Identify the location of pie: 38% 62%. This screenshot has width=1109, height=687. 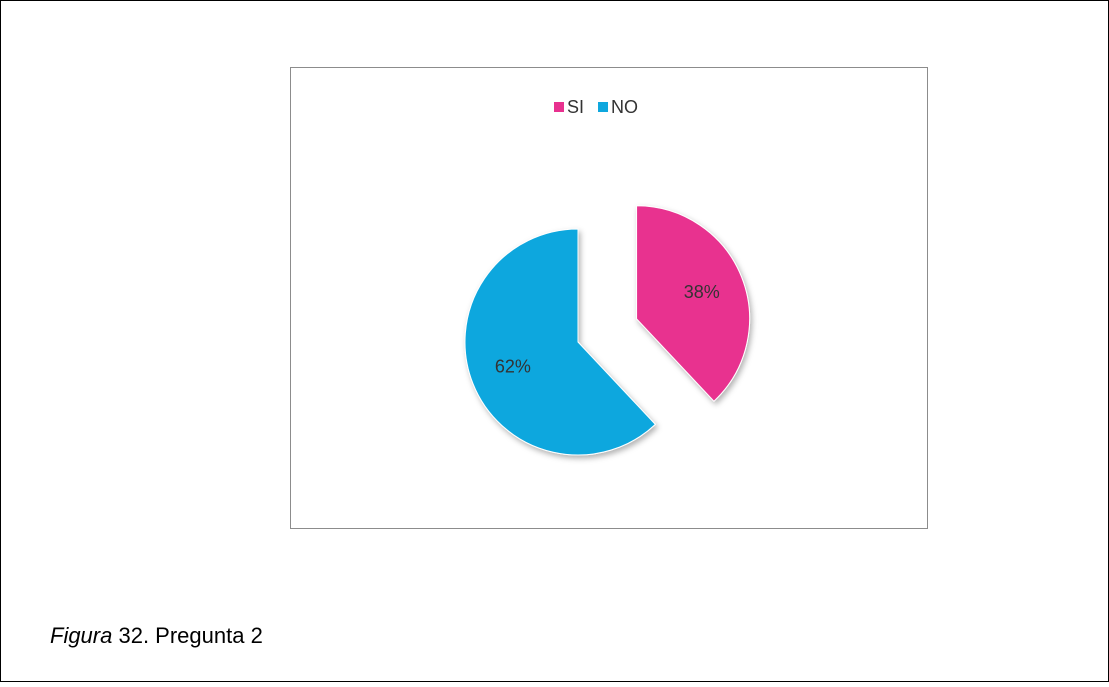
(607, 330).